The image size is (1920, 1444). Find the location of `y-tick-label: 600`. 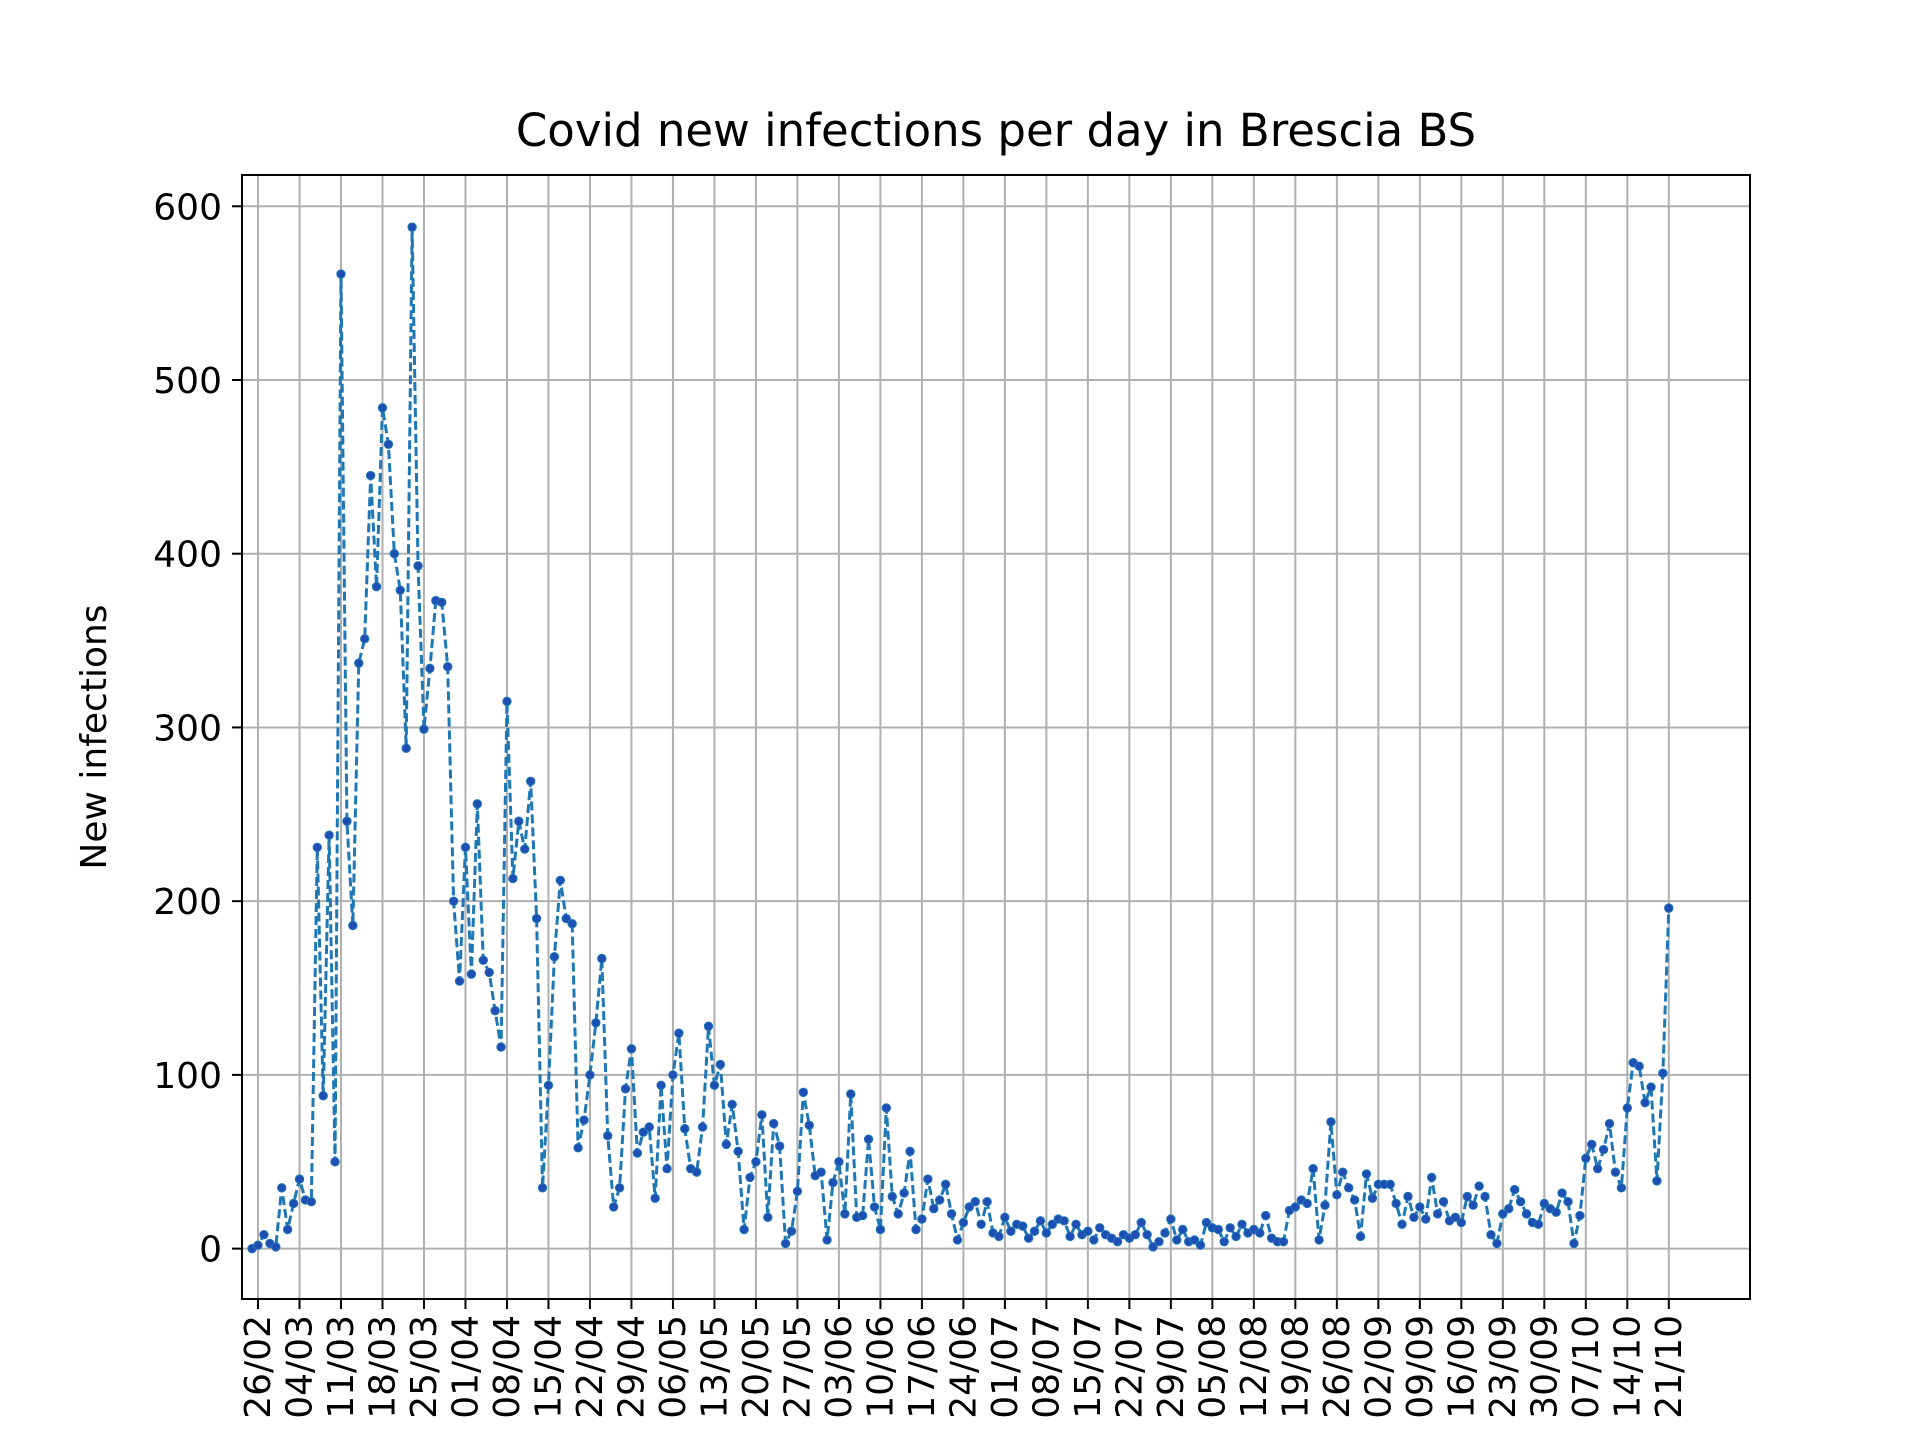

y-tick-label: 600 is located at coordinates (187, 207).